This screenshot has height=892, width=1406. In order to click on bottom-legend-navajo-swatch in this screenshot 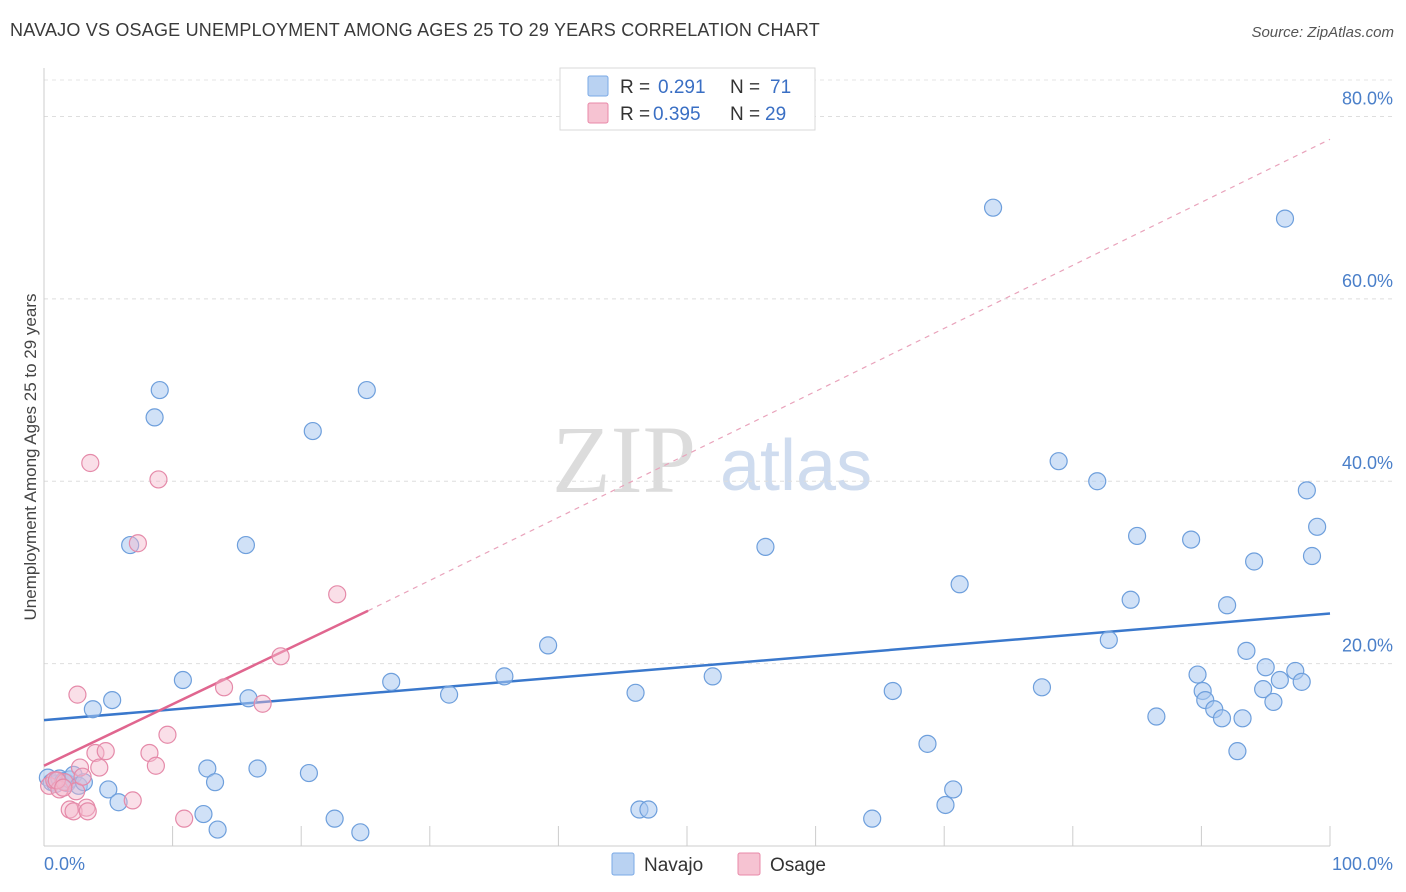, I will do `click(623, 864)`.